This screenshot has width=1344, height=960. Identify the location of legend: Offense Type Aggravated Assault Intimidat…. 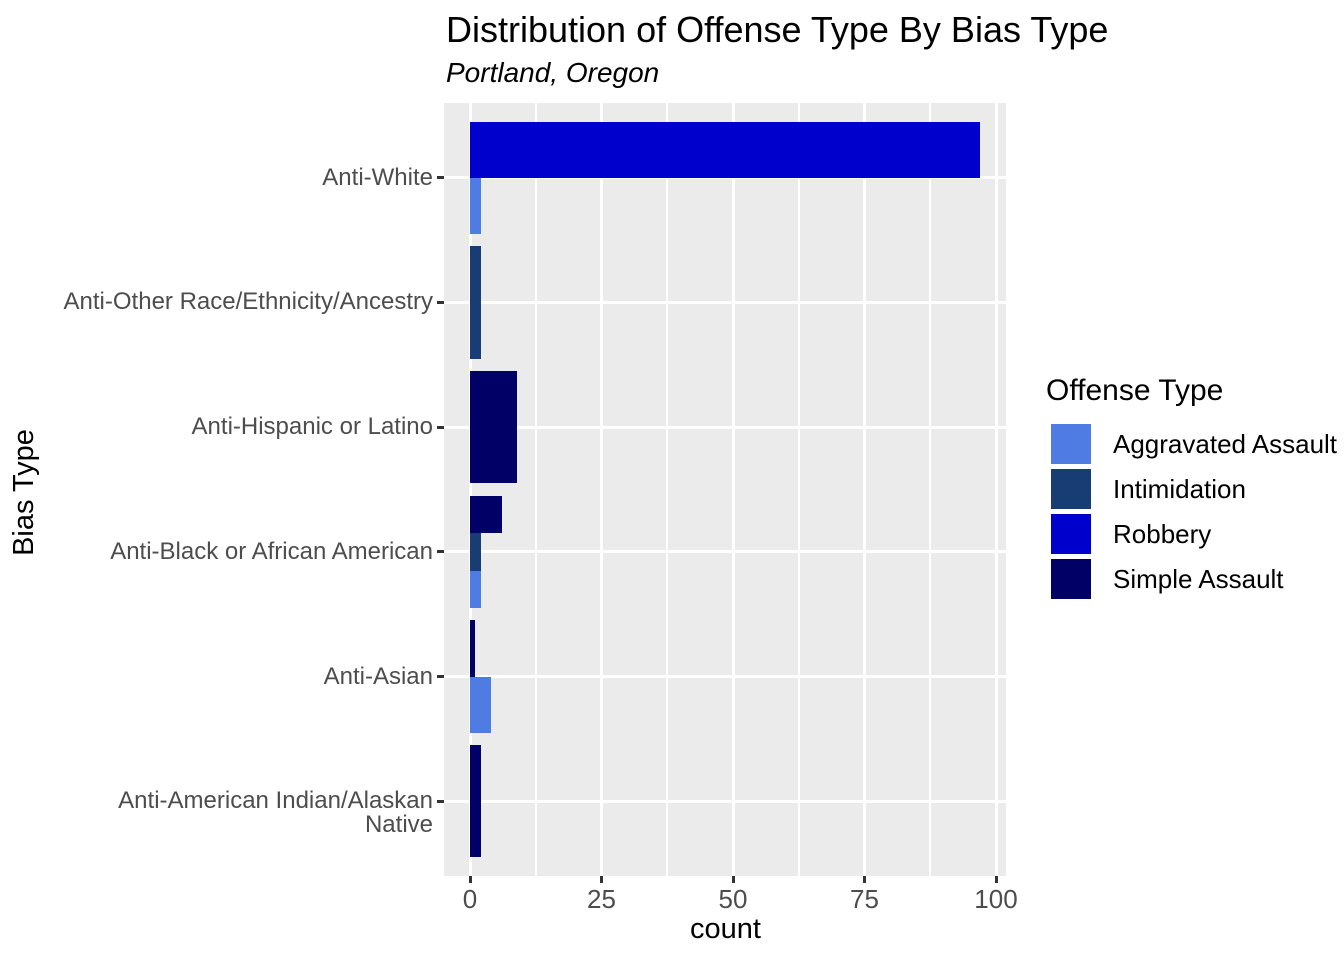
(1191, 489).